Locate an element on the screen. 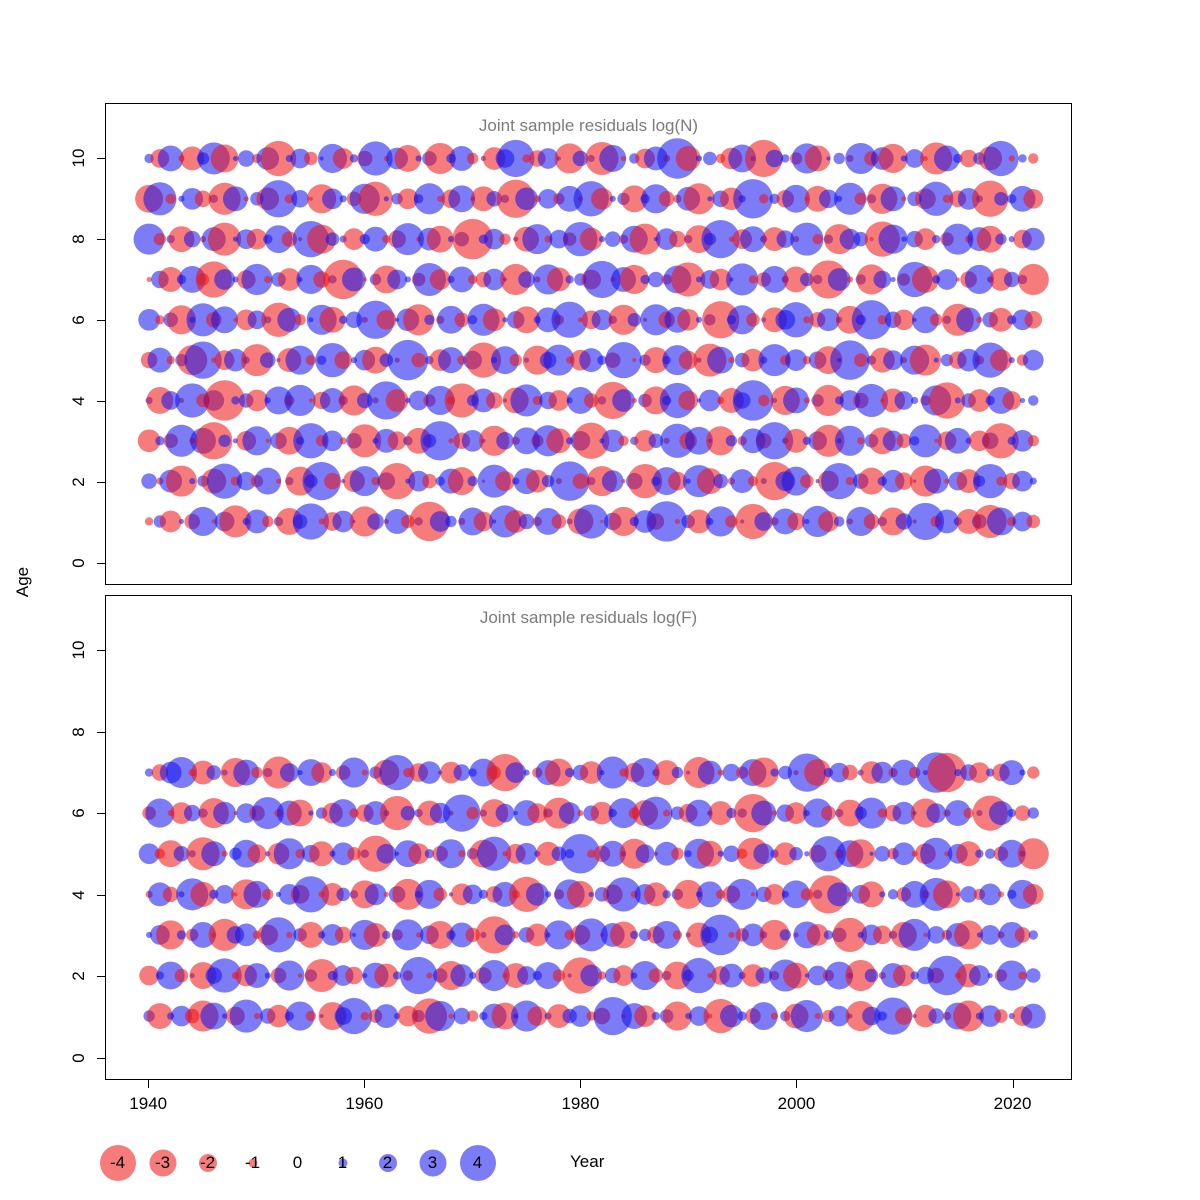 This screenshot has height=1200, width=1200. legend-value-label: 1 is located at coordinates (342, 1162).